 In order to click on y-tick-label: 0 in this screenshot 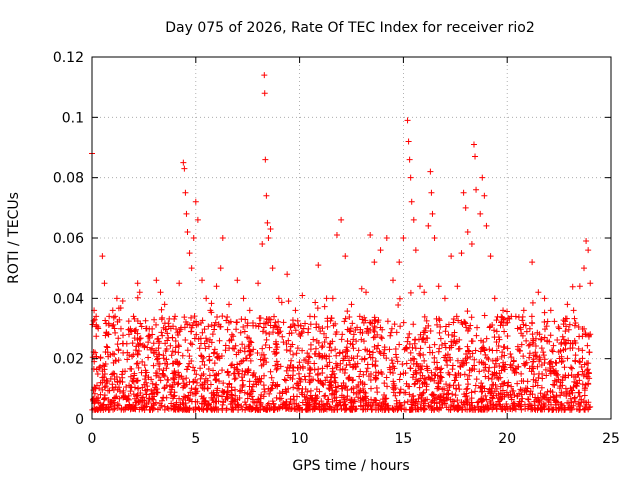, I will do `click(79, 420)`.